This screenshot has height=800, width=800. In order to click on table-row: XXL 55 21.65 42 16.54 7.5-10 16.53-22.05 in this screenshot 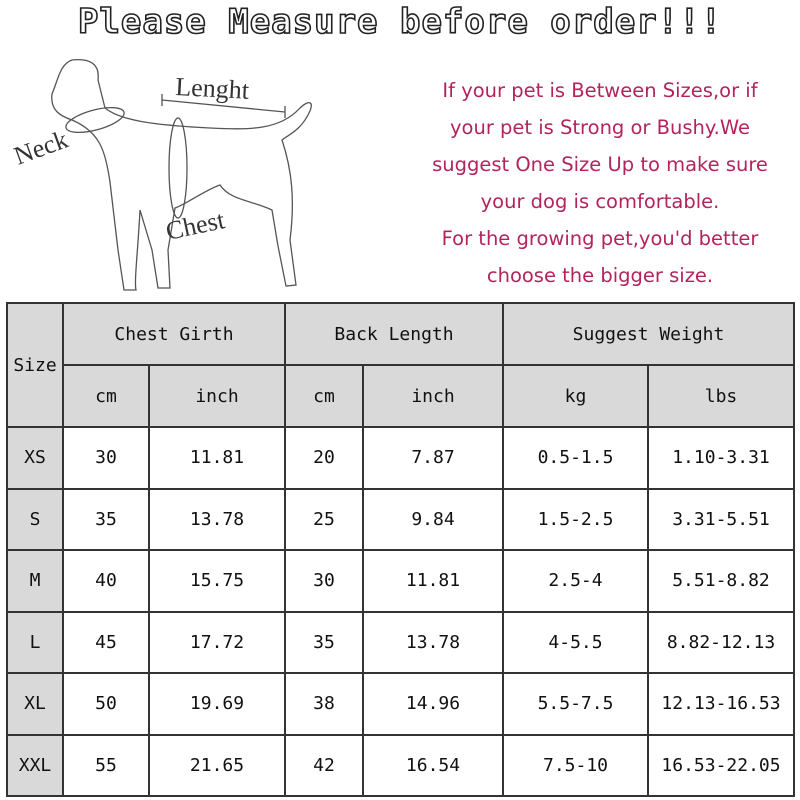, I will do `click(400, 765)`.